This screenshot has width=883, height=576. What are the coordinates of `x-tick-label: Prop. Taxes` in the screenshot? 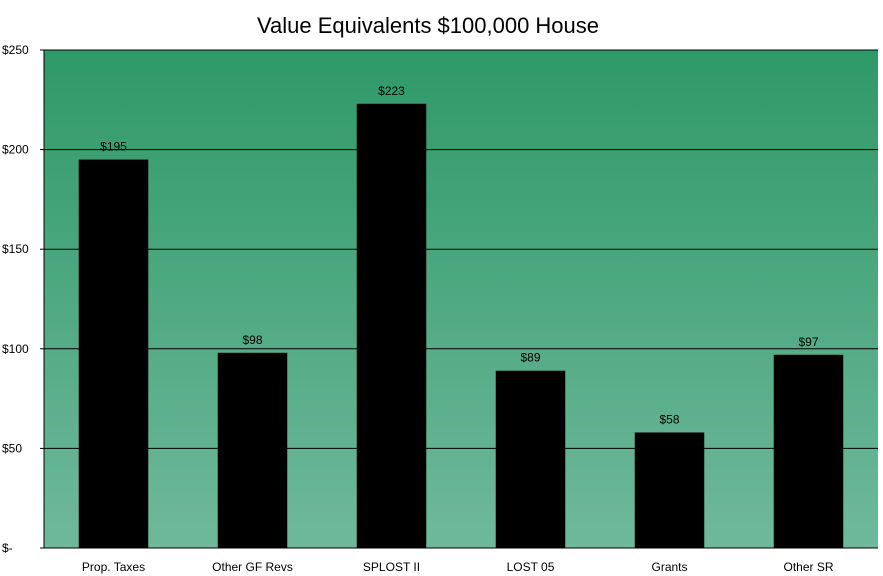 It's located at (113, 567).